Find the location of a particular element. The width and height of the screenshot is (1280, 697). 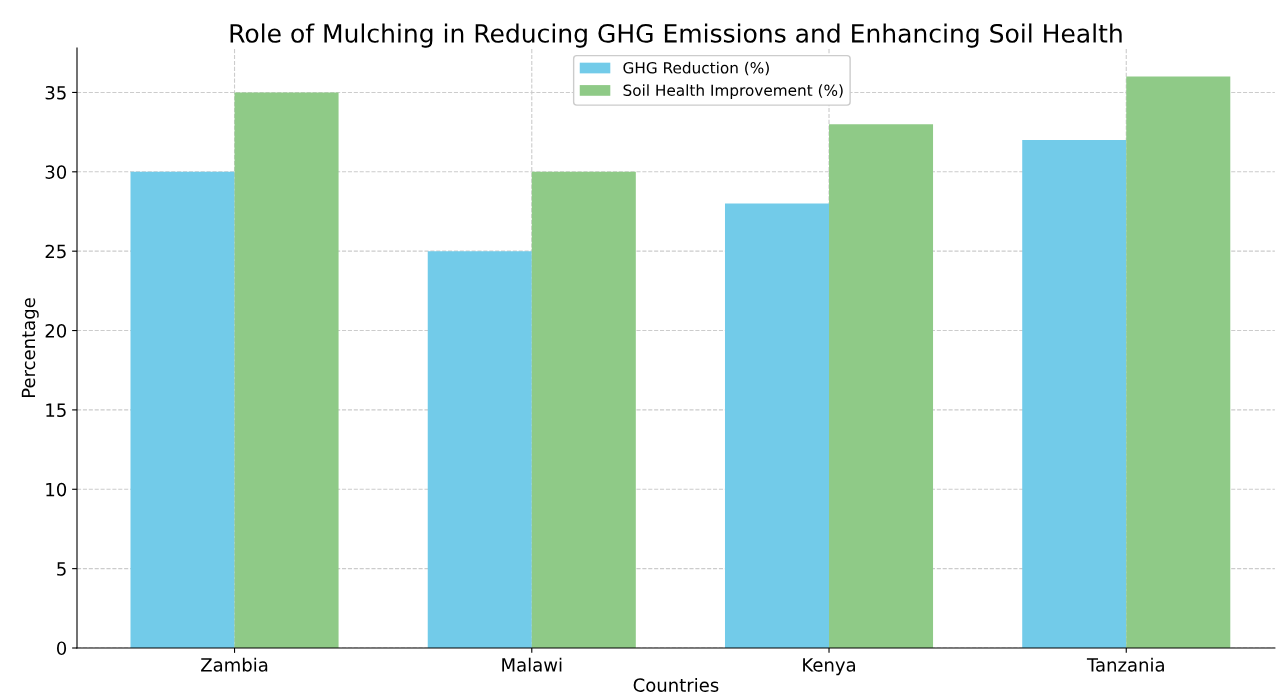

x-axis-title: Countries is located at coordinates (676, 684).